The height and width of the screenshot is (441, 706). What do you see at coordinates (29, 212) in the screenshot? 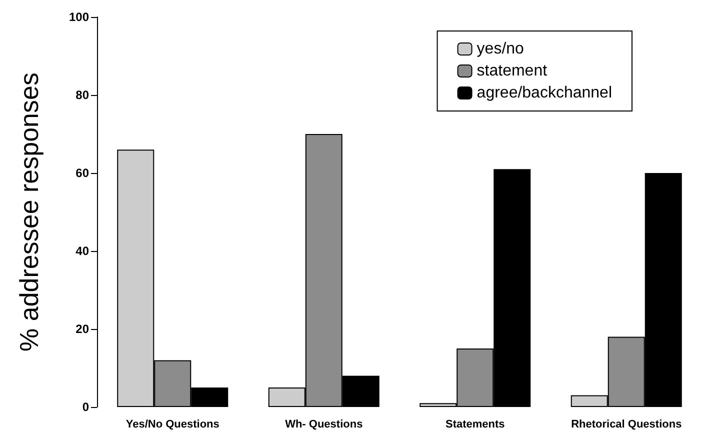
I see `y-axis-title: % addressee responses` at bounding box center [29, 212].